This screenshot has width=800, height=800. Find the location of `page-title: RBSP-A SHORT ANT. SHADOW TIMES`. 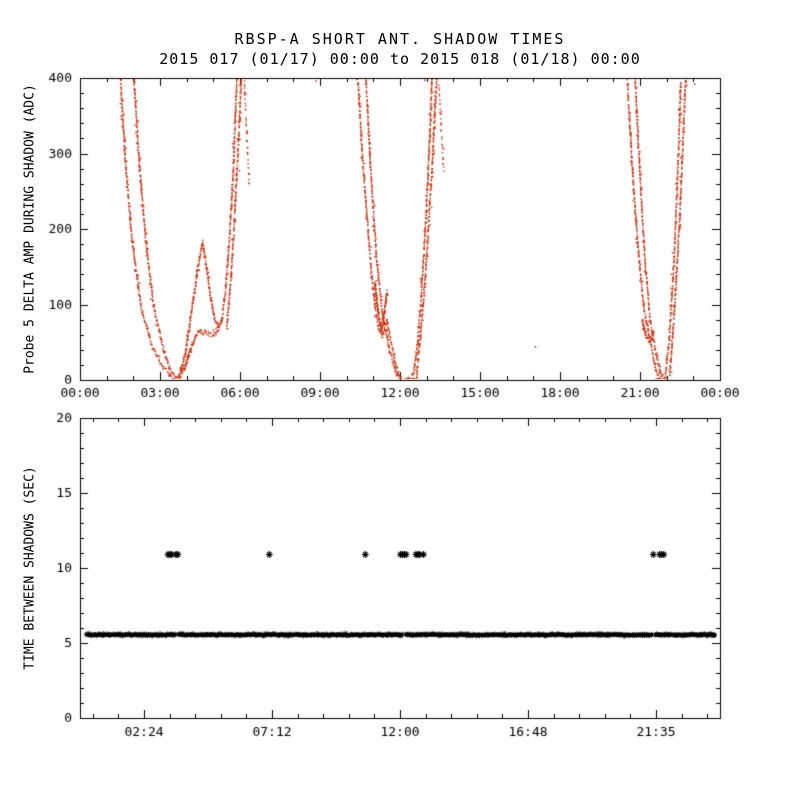

page-title: RBSP-A SHORT ANT. SHADOW TIMES is located at coordinates (400, 39).